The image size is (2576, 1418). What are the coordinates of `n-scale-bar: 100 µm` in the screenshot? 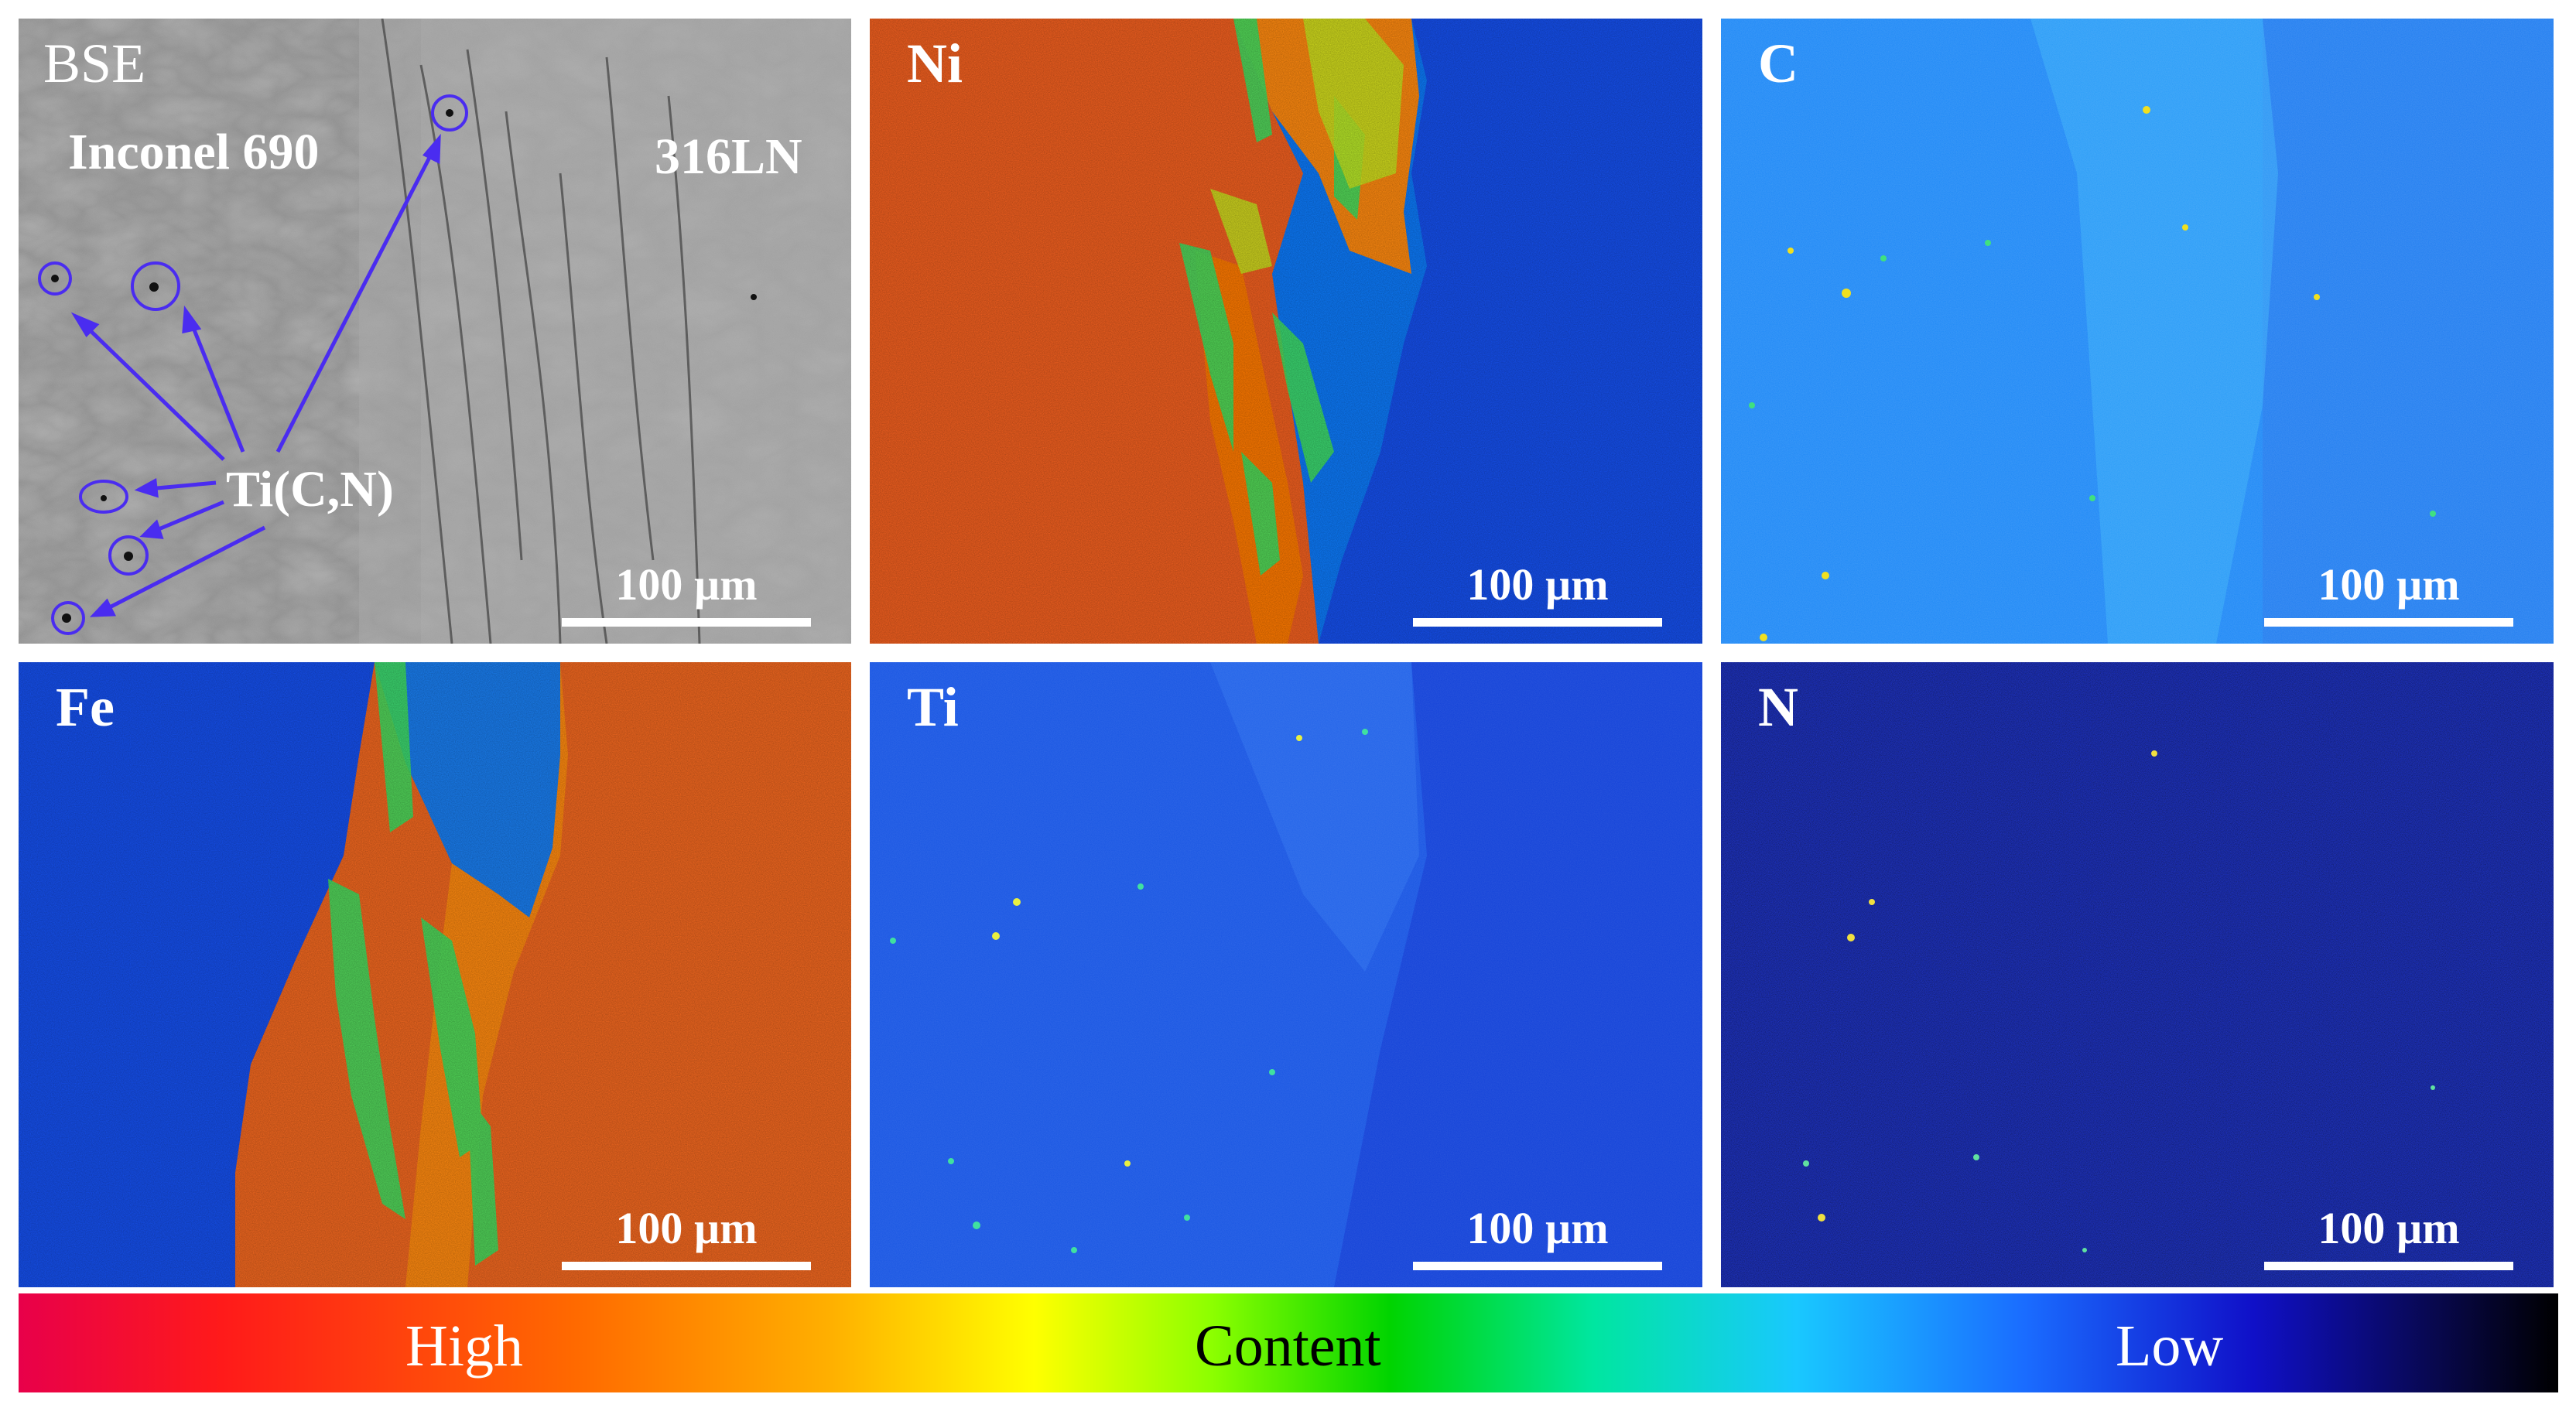 It's located at (2388, 1238).